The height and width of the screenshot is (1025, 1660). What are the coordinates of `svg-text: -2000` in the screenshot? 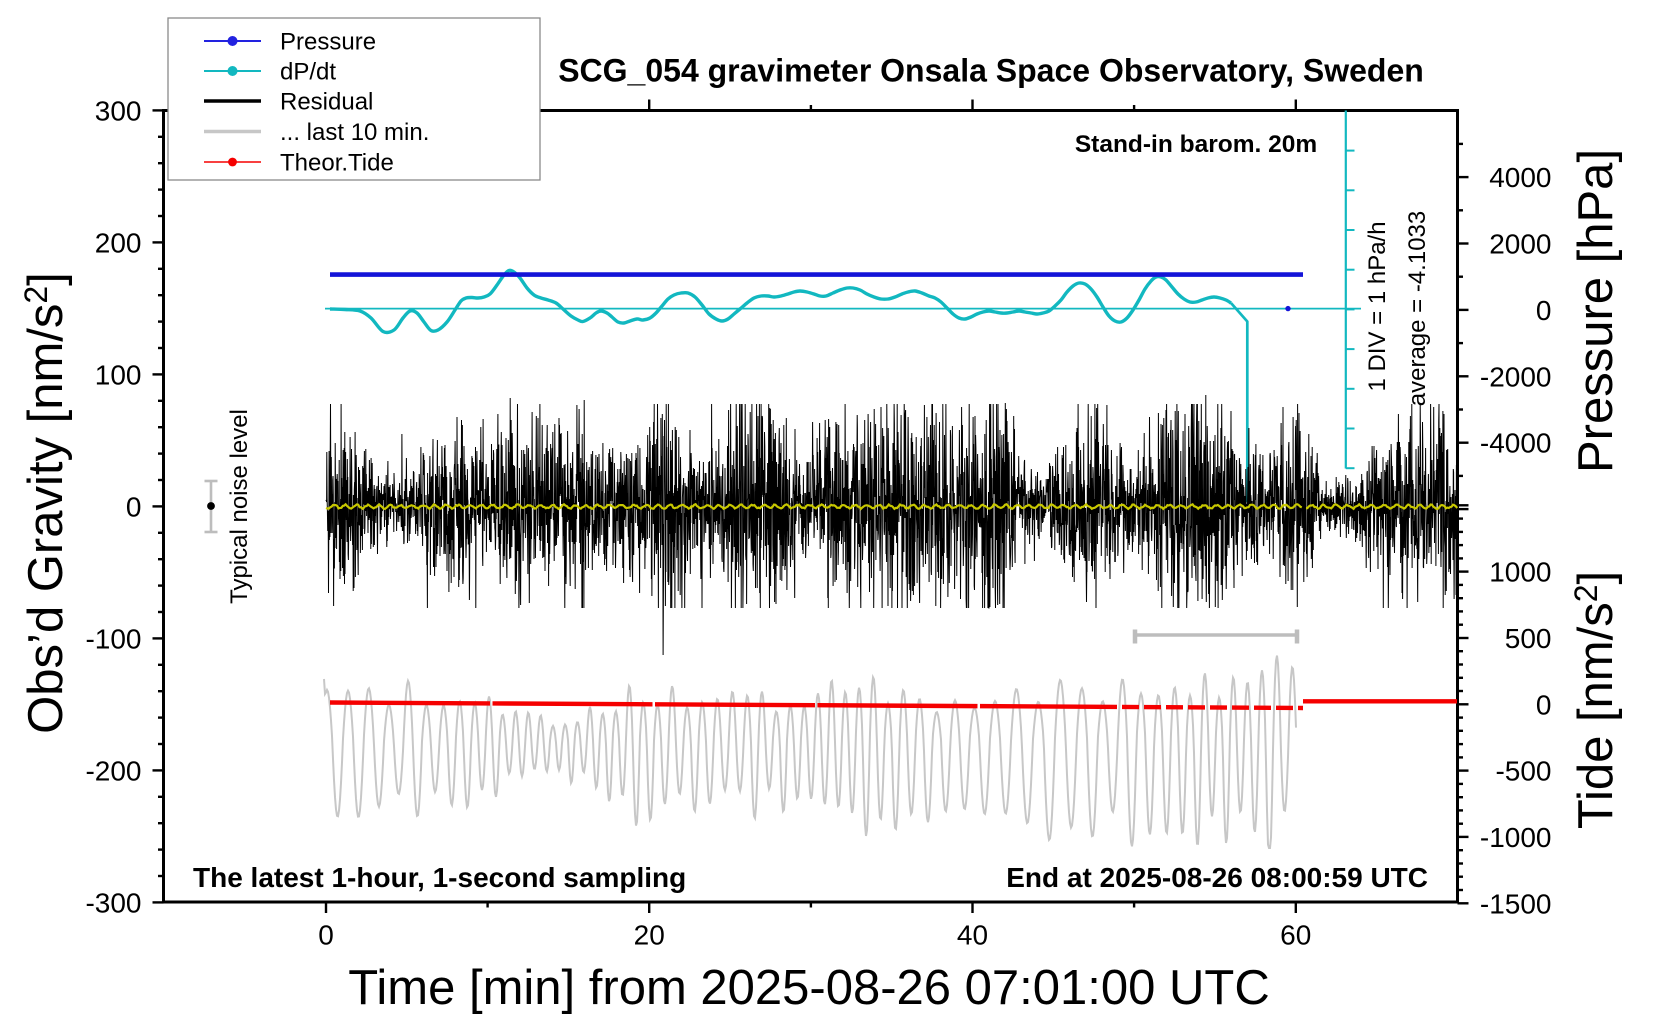 It's located at (1516, 376).